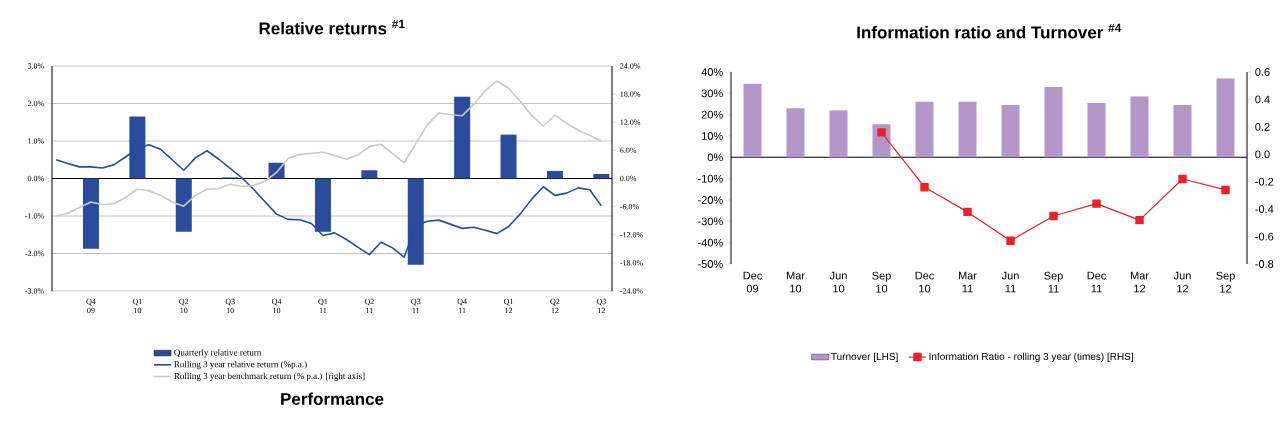  Describe the element at coordinates (35, 66) in the screenshot. I see `y-tick-label: 3.0%` at that location.